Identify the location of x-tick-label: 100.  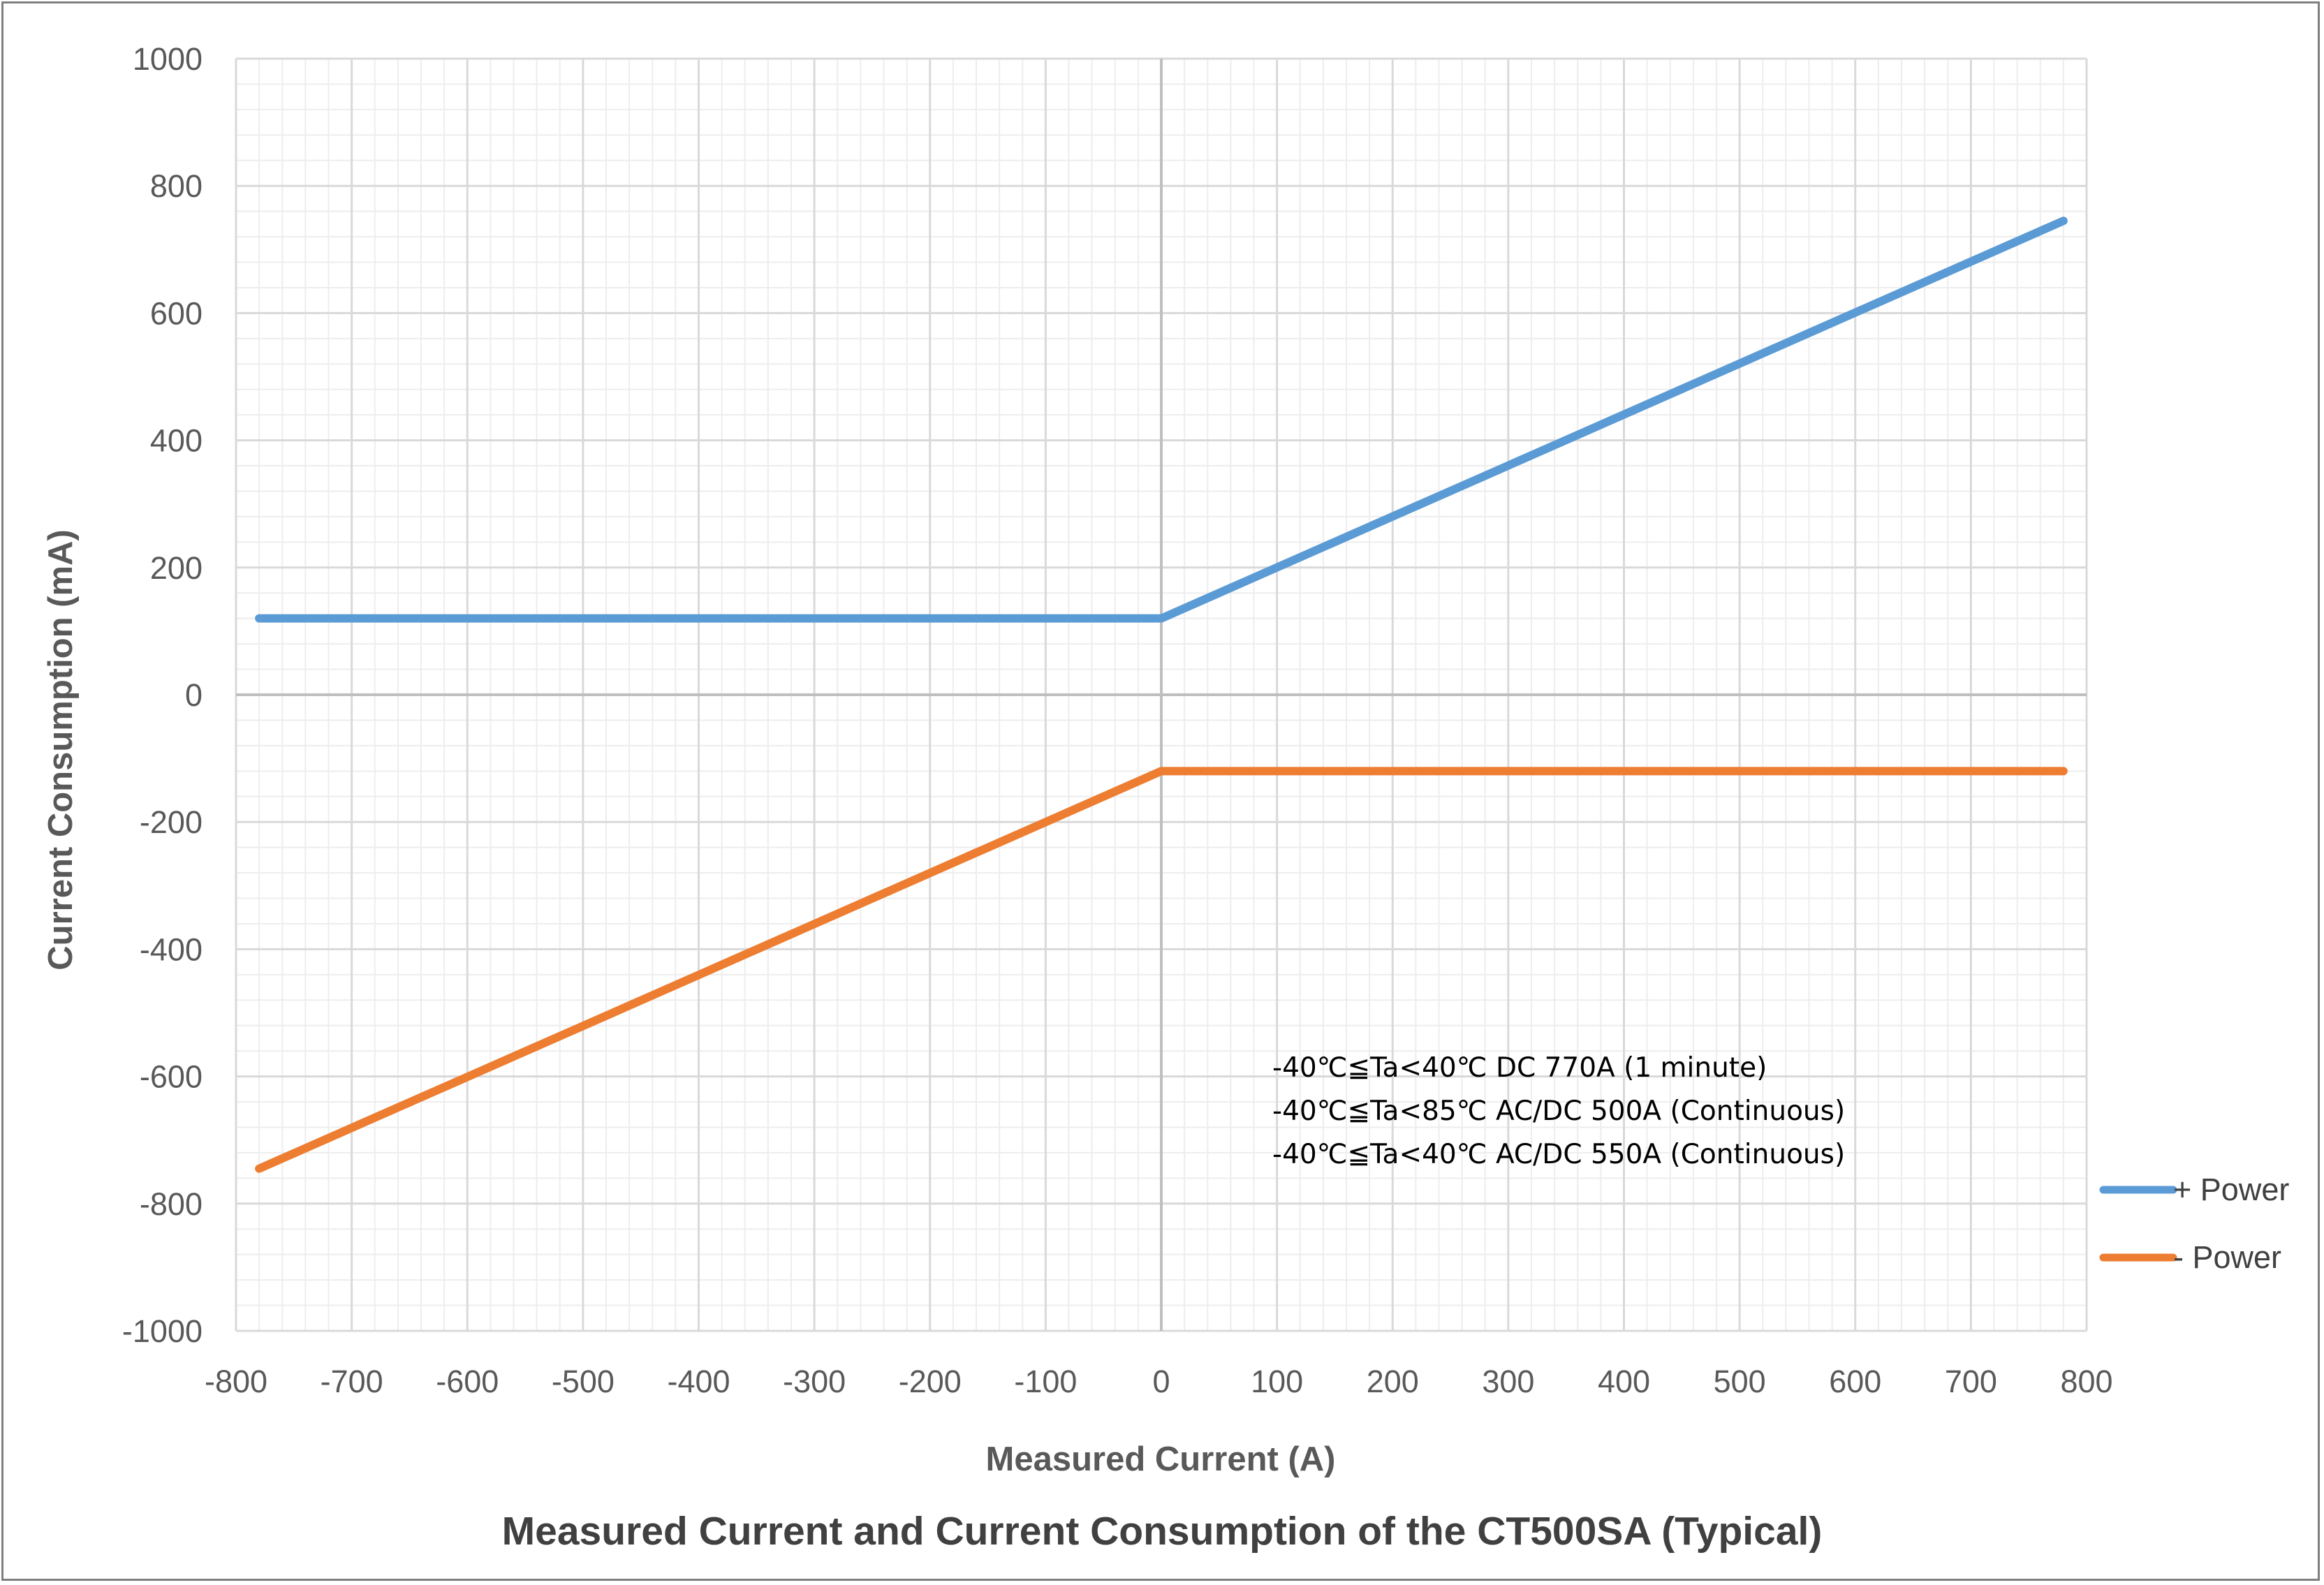
(1277, 1381).